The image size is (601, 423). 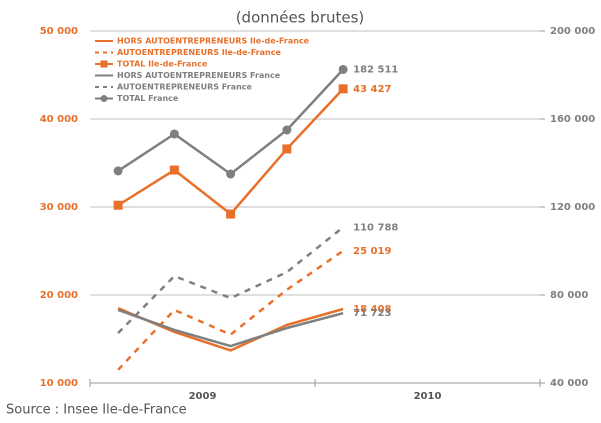 I want to click on y-tick-label: 20 000, so click(x=59, y=295).